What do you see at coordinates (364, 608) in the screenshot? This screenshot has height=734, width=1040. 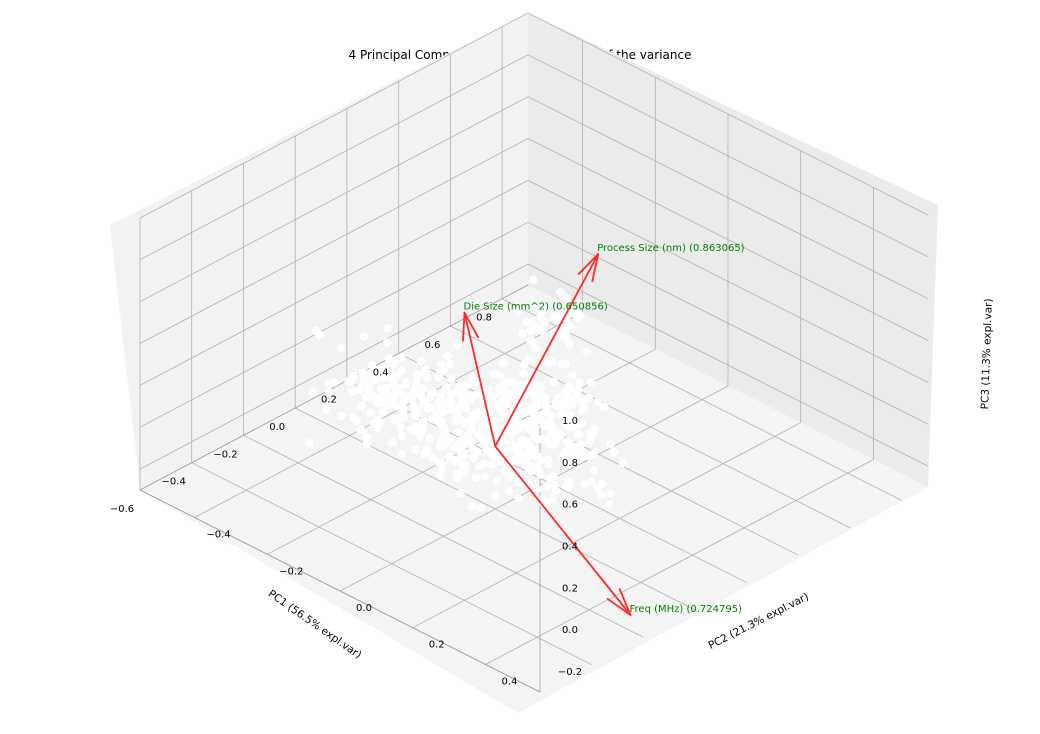 I see `y-tick-label: 0.0` at bounding box center [364, 608].